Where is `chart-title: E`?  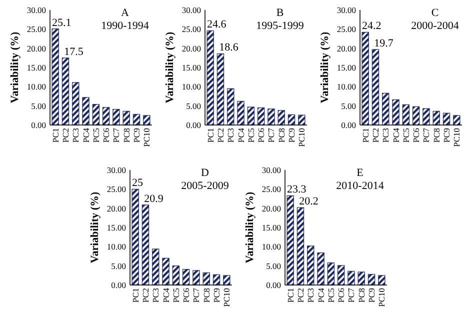 chart-title: E is located at coordinates (360, 173).